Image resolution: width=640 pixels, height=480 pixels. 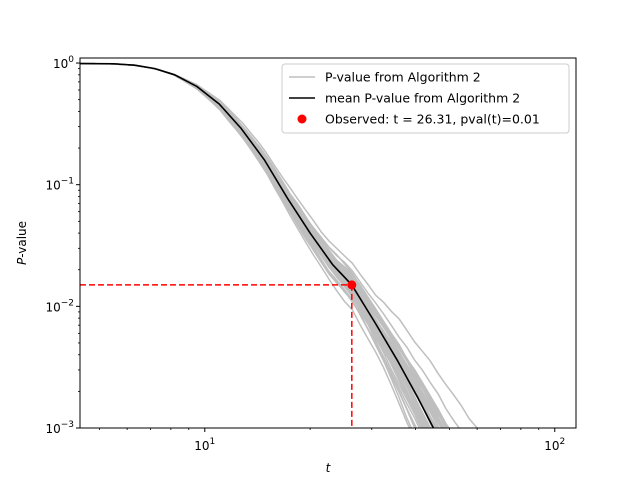 What do you see at coordinates (218, 354) in the screenshot?
I see `observed-group` at bounding box center [218, 354].